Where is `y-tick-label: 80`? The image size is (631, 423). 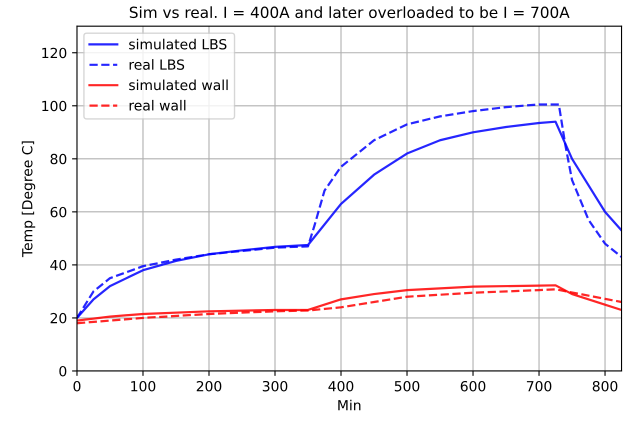
y-tick-label: 80 is located at coordinates (58, 159).